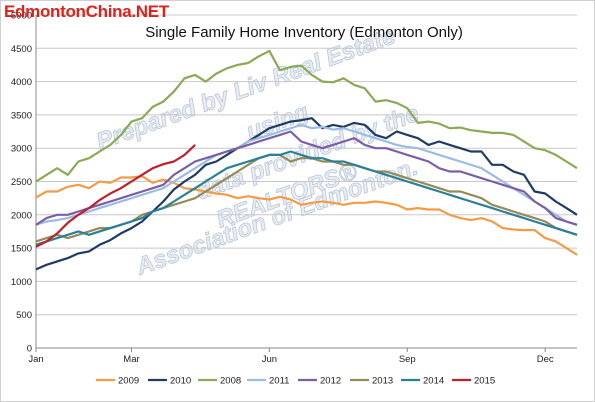 This screenshot has width=595, height=402. What do you see at coordinates (269, 359) in the screenshot?
I see `x-tick-label: Jun` at bounding box center [269, 359].